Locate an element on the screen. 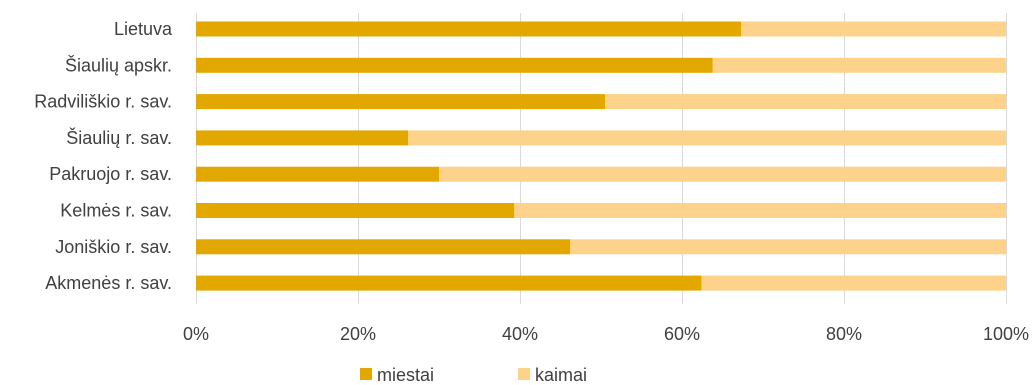  x-tick-label: 60% is located at coordinates (682, 334).